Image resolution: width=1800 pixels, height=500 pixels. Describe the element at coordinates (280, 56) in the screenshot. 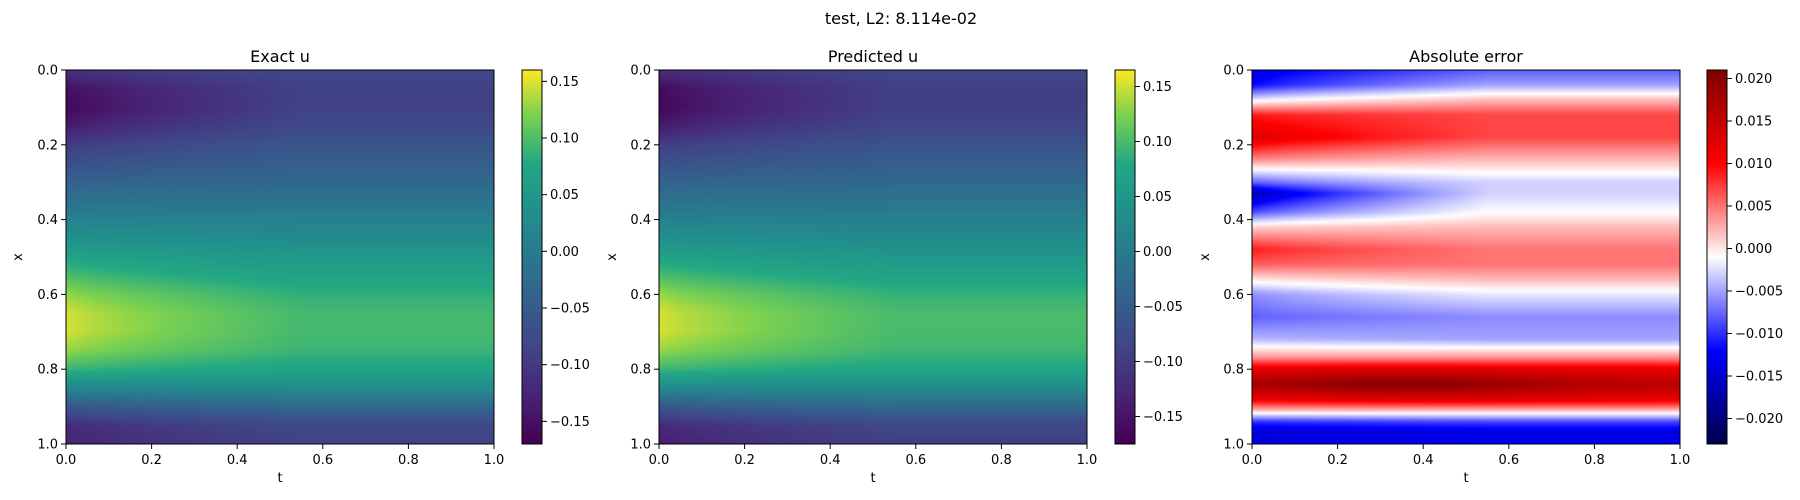

I see `panel-title: Exact u` at that location.